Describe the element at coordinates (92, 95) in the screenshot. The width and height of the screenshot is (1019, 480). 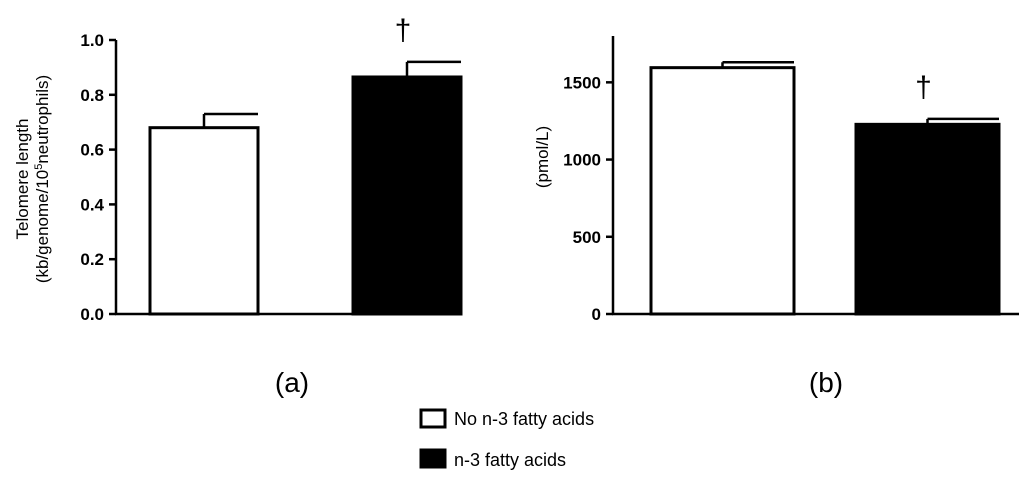
I see `y-tick-label: 0.8` at that location.